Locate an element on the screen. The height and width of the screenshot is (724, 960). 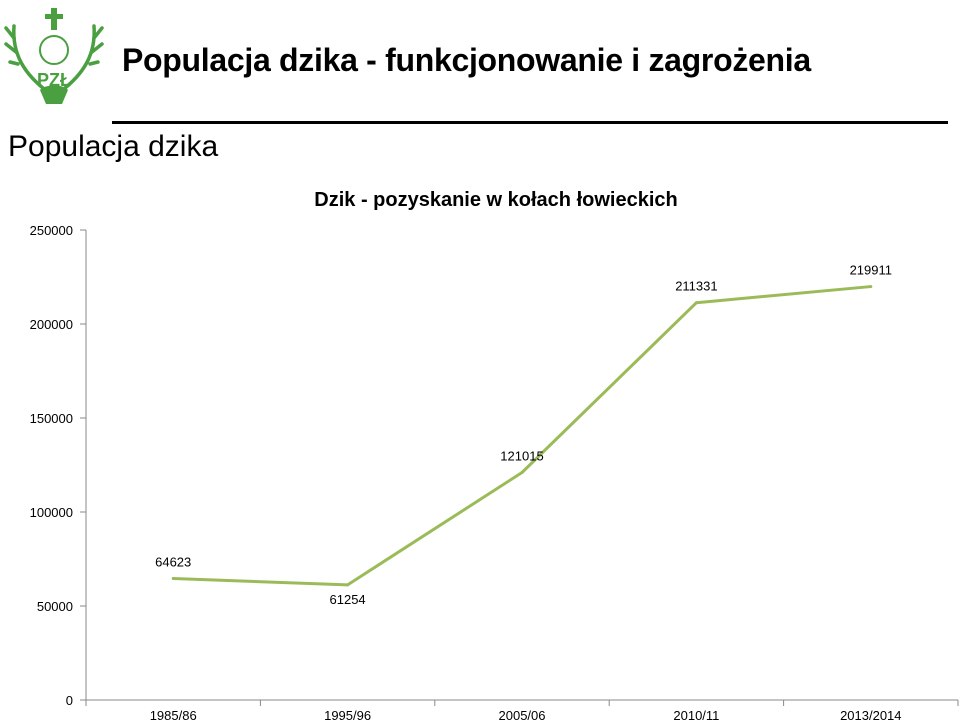
y-tick-label-2: 100000 is located at coordinates (51, 512).